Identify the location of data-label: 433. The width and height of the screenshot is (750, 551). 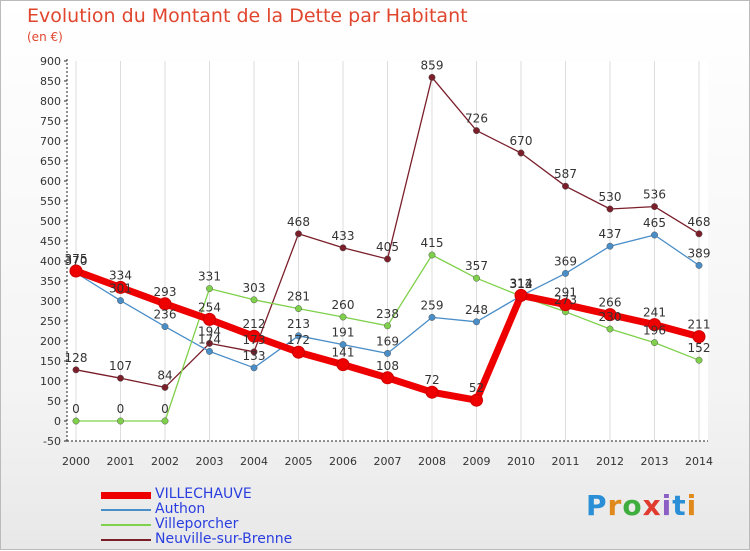
(343, 236).